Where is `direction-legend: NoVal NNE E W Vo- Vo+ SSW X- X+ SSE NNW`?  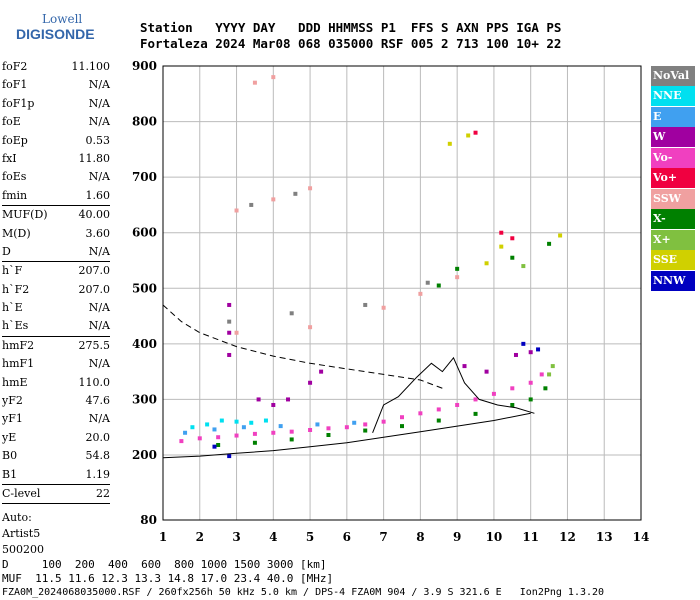 direction-legend: NoVal NNE E W Vo- Vo+ SSW X- X+ SSE NNW is located at coordinates (673, 178).